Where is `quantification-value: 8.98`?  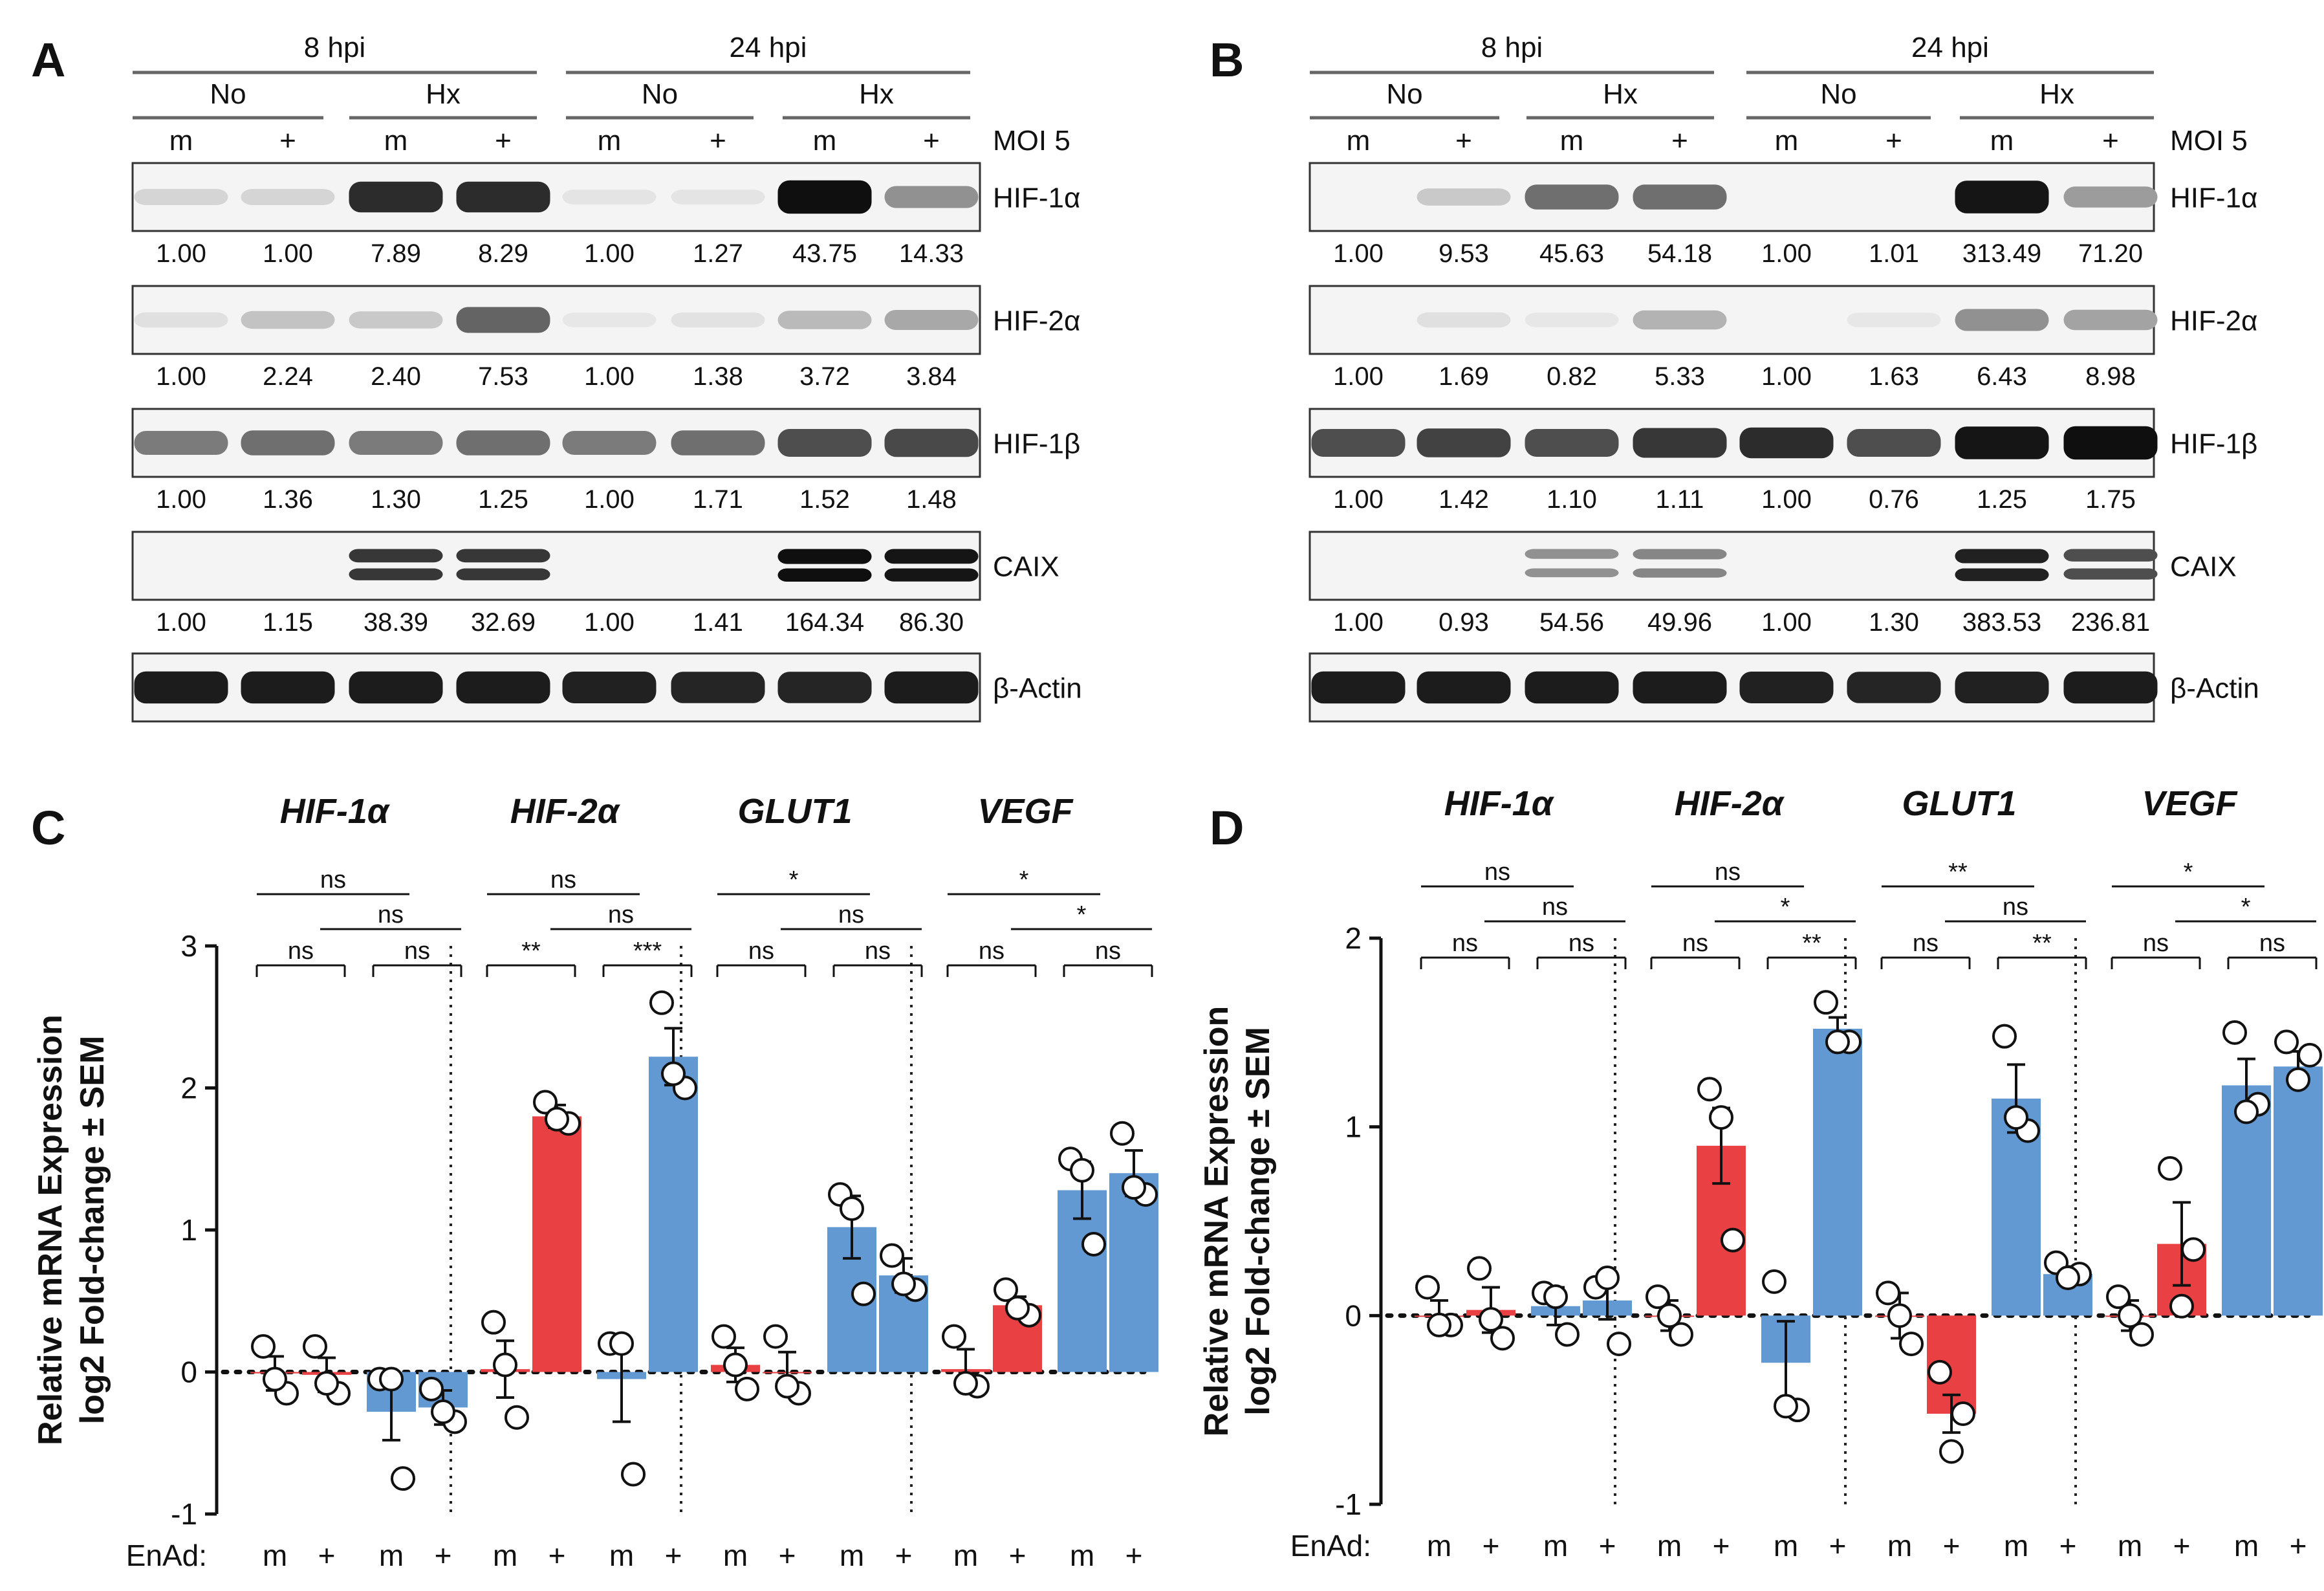
quantification-value: 8.98 is located at coordinates (2110, 376).